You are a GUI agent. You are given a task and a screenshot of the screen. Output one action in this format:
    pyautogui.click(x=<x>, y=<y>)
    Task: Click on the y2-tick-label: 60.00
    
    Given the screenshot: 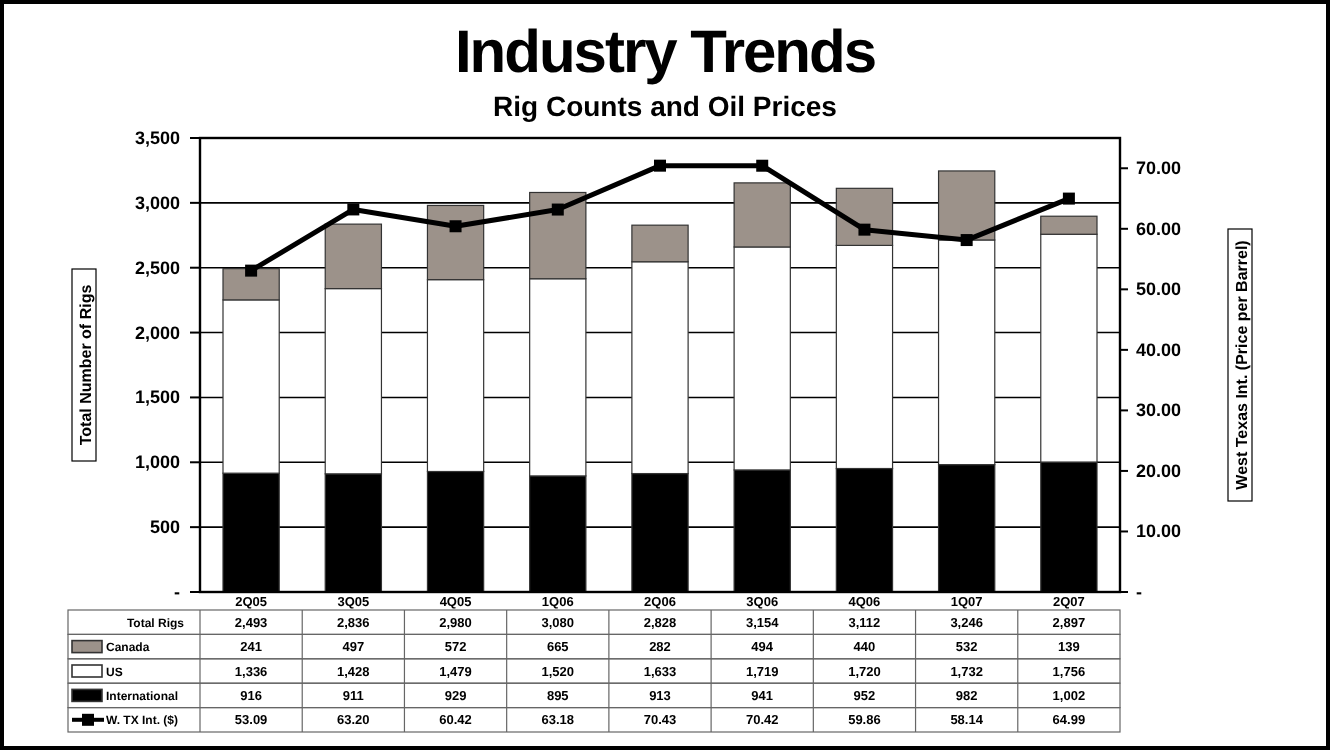 What is the action you would take?
    pyautogui.click(x=1159, y=228)
    